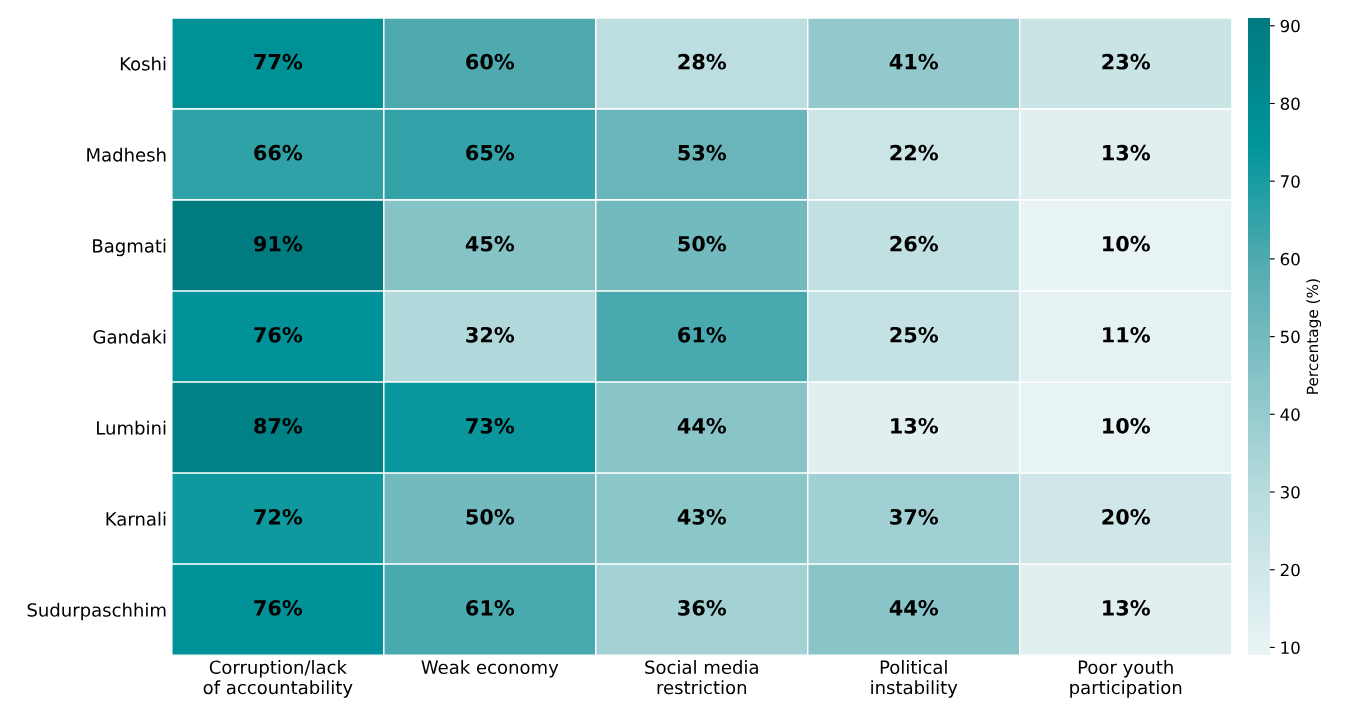  What do you see at coordinates (278, 516) in the screenshot?
I see `data-label: 72%` at bounding box center [278, 516].